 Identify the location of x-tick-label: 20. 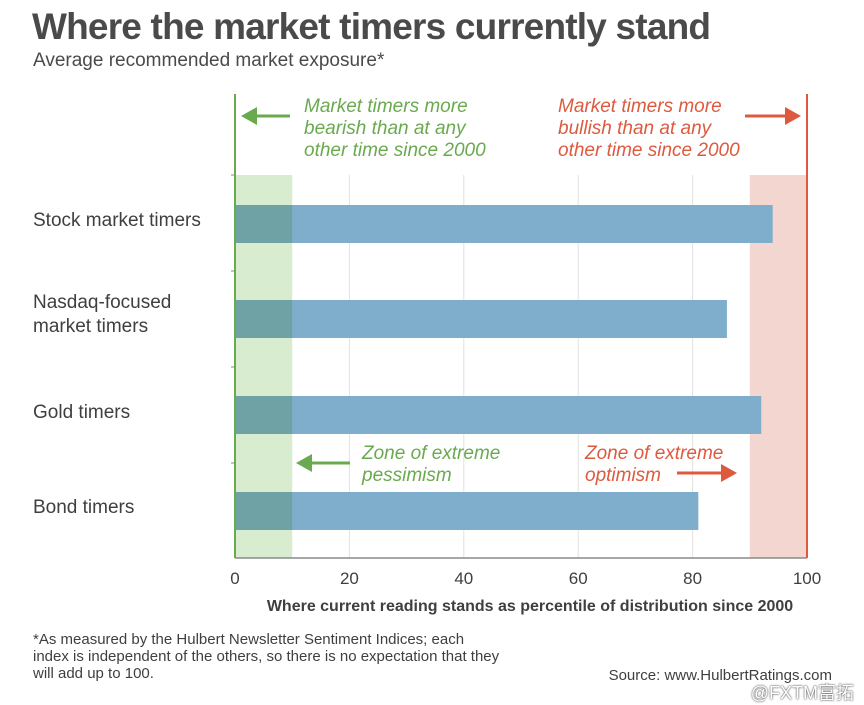
(349, 578).